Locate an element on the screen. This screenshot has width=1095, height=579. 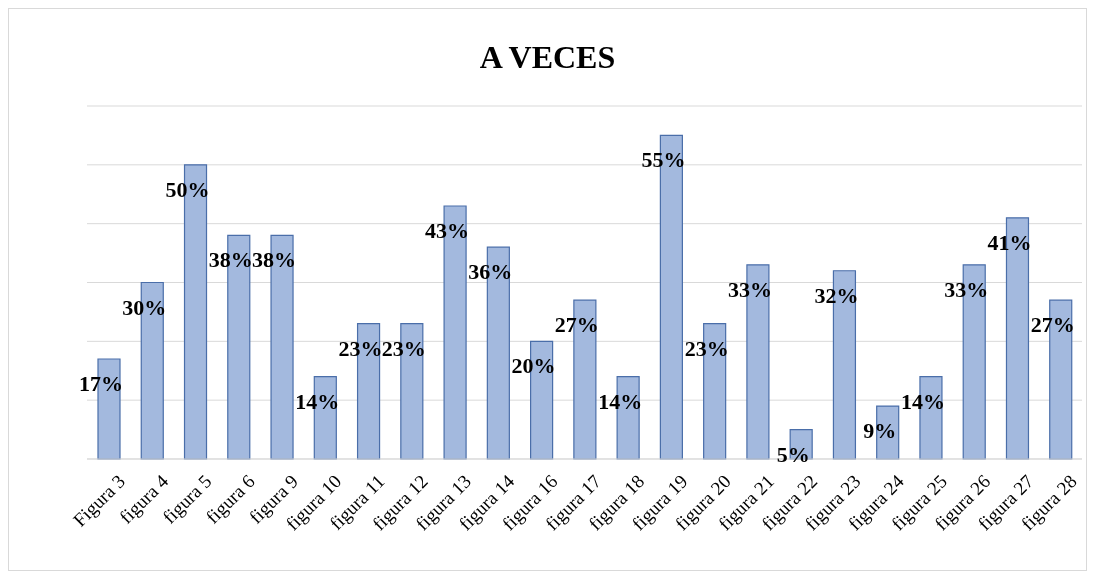
data-label: 36% is located at coordinates (490, 272).